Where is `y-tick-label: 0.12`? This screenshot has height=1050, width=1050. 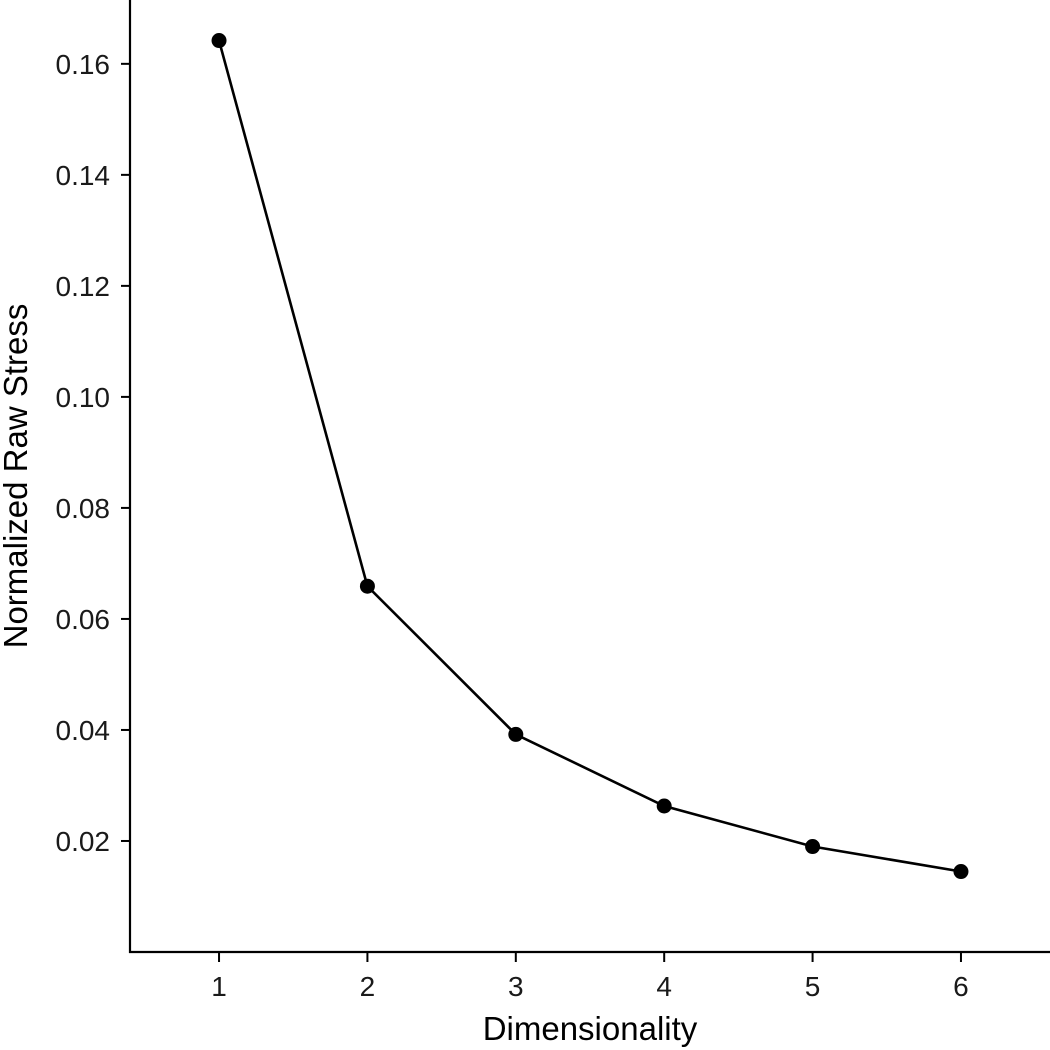 y-tick-label: 0.12 is located at coordinates (83, 286).